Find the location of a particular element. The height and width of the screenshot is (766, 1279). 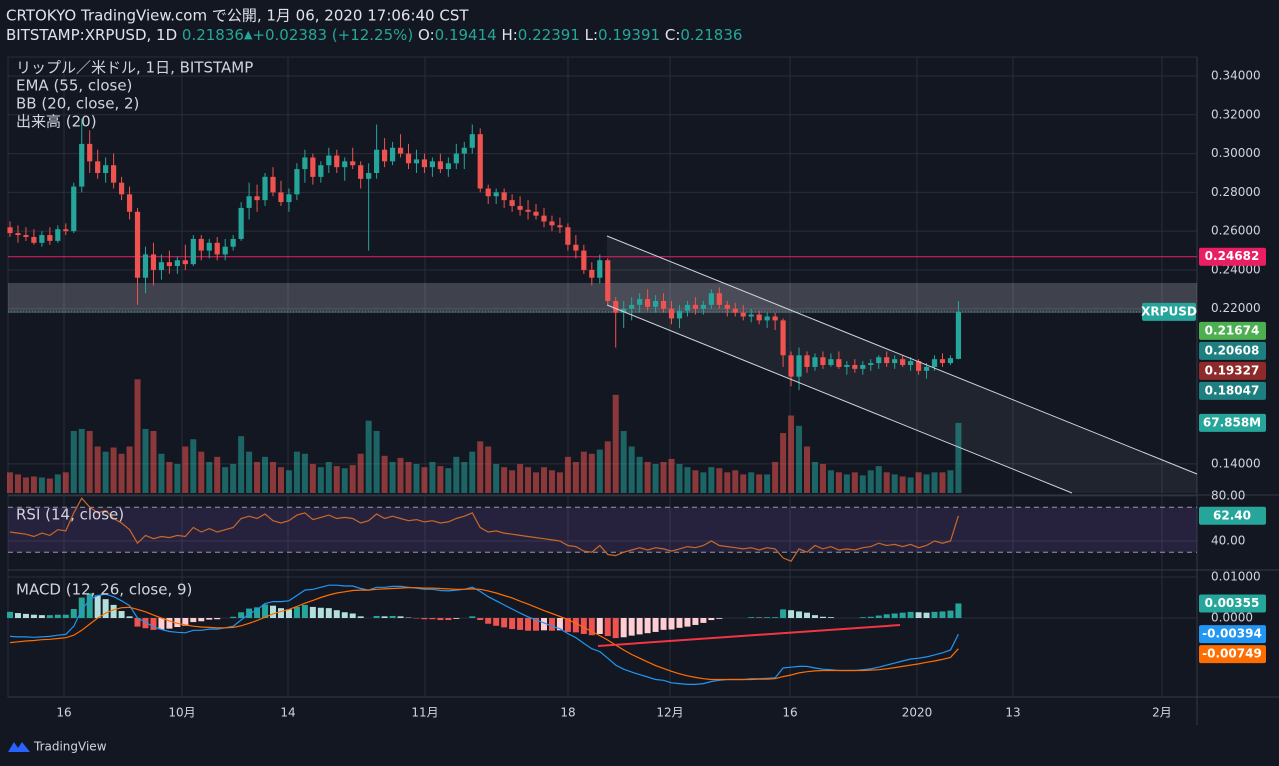

macd-tag: -0.00394 is located at coordinates (1232, 634).